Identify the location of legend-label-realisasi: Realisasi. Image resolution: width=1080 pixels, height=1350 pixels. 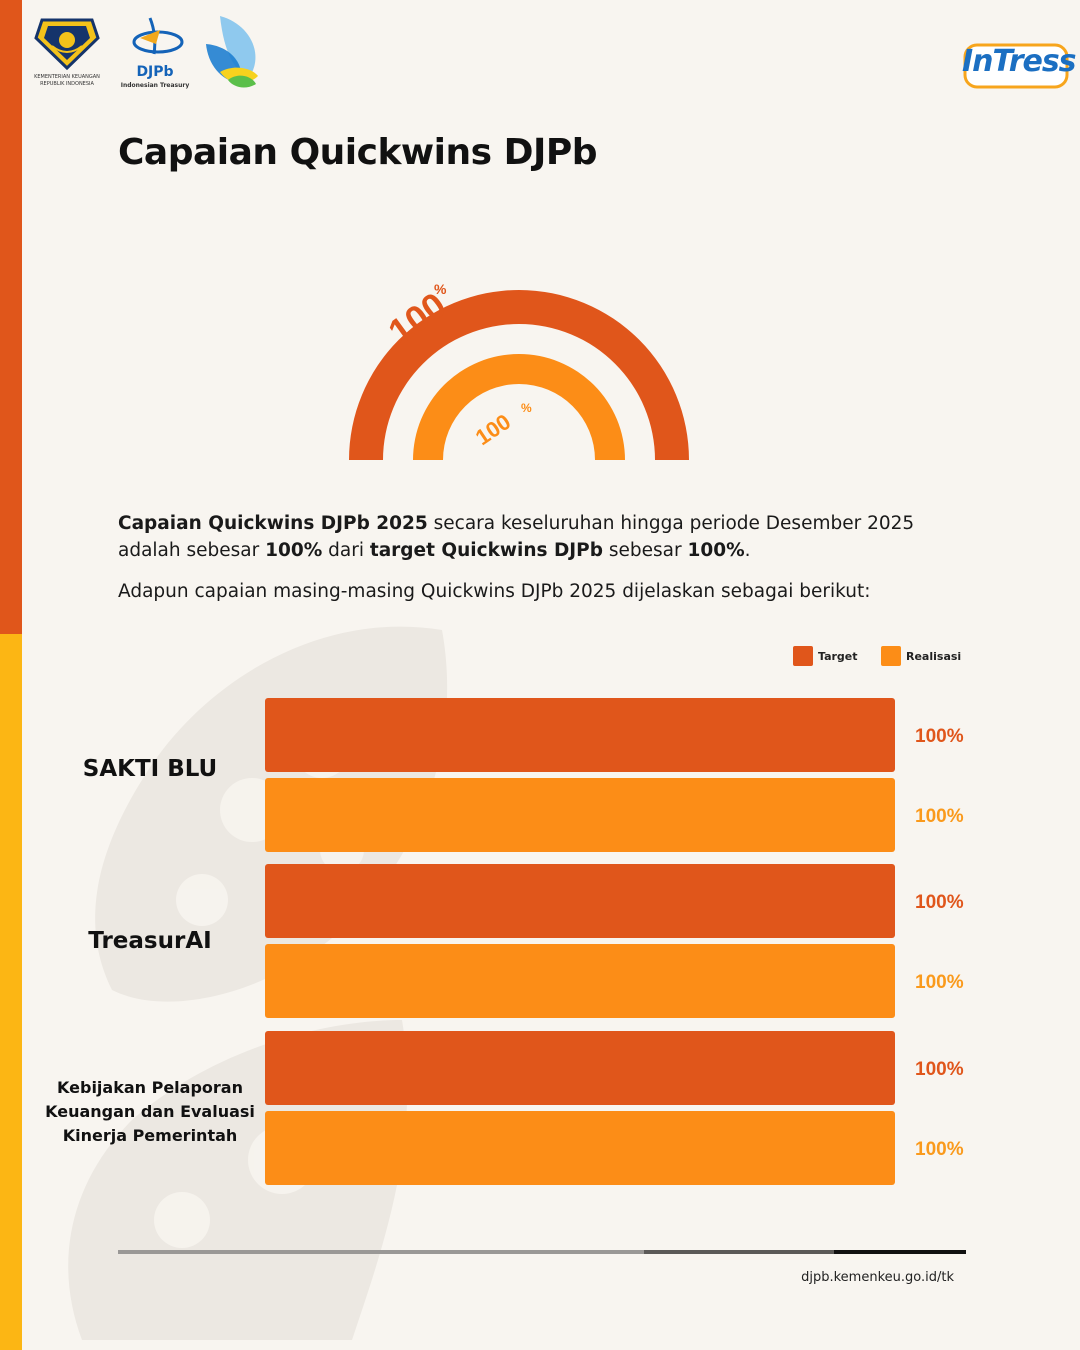
(934, 656).